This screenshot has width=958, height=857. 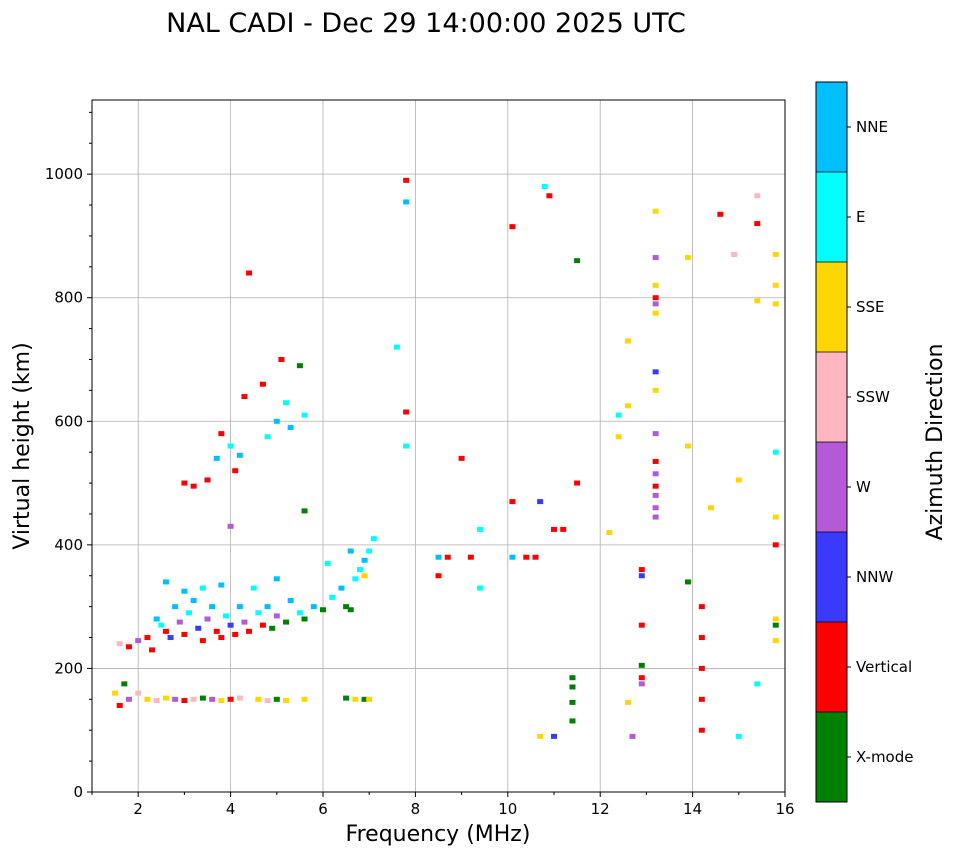 What do you see at coordinates (68, 298) in the screenshot?
I see `y-tick-label: 800` at bounding box center [68, 298].